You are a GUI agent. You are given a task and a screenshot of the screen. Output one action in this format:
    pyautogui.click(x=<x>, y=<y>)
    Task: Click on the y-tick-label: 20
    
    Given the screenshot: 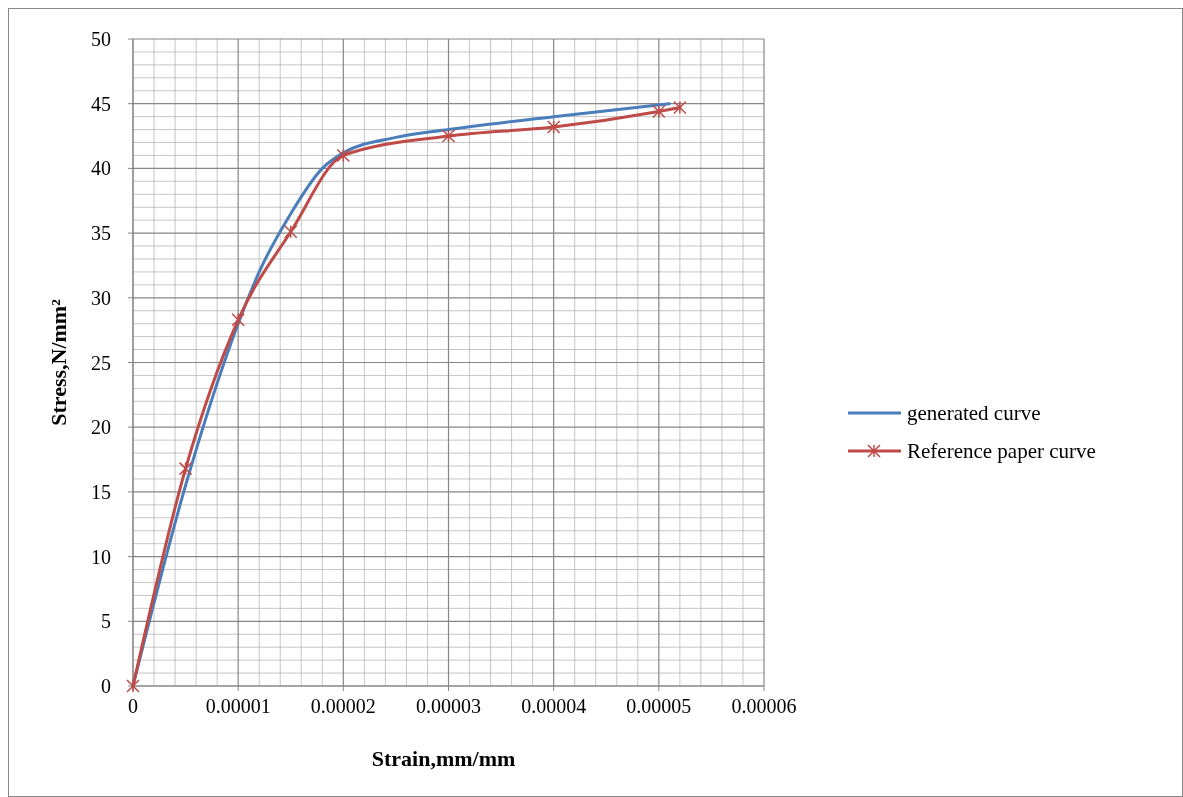 What is the action you would take?
    pyautogui.click(x=101, y=427)
    